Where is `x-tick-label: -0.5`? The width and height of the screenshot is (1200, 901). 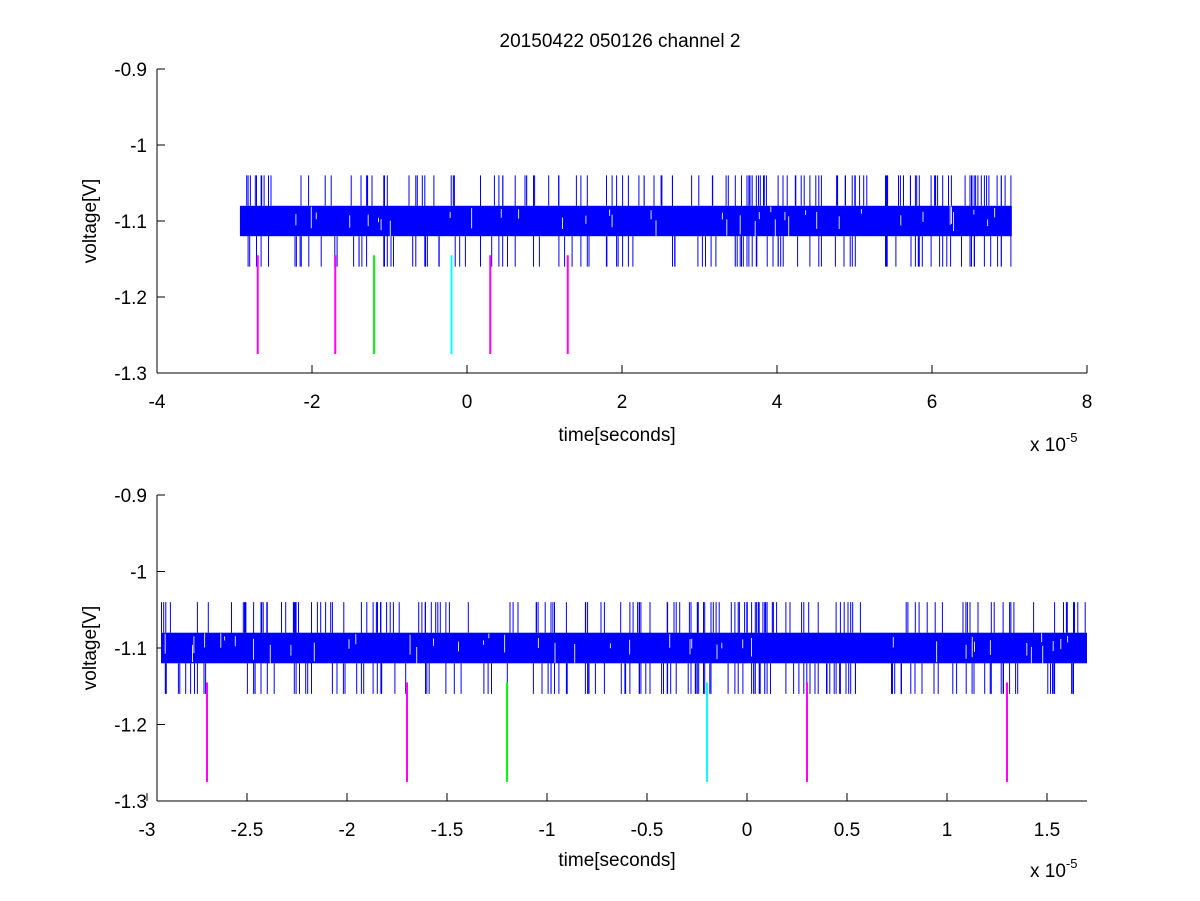
x-tick-label: -0.5 is located at coordinates (647, 830).